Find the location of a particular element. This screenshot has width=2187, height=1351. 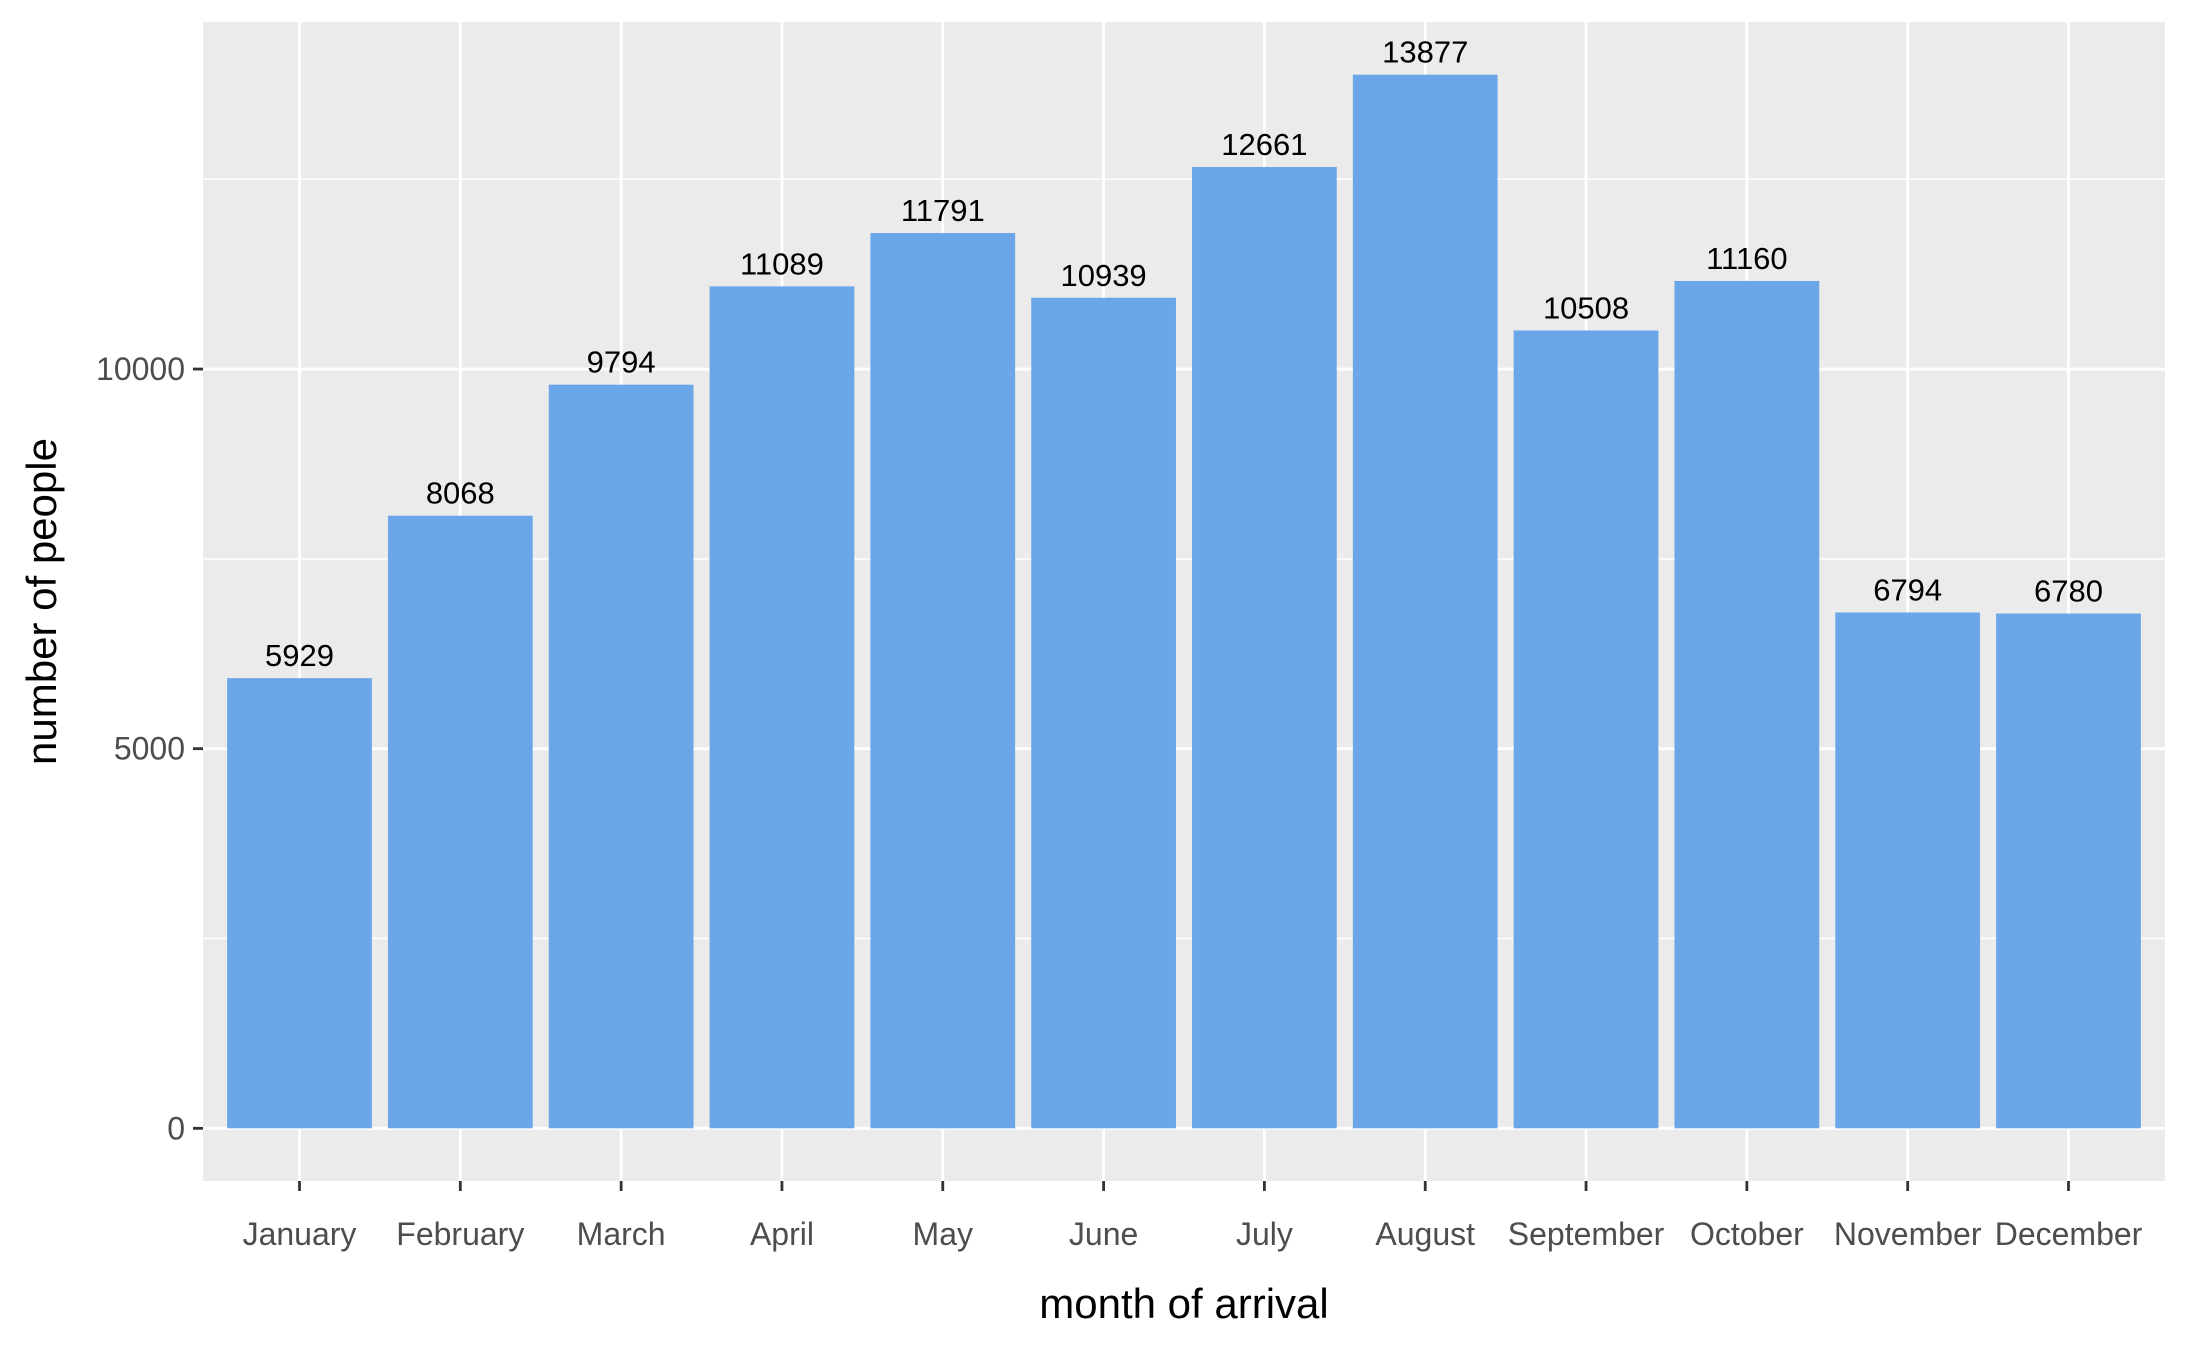

x-tick-label-may: May is located at coordinates (943, 1234).